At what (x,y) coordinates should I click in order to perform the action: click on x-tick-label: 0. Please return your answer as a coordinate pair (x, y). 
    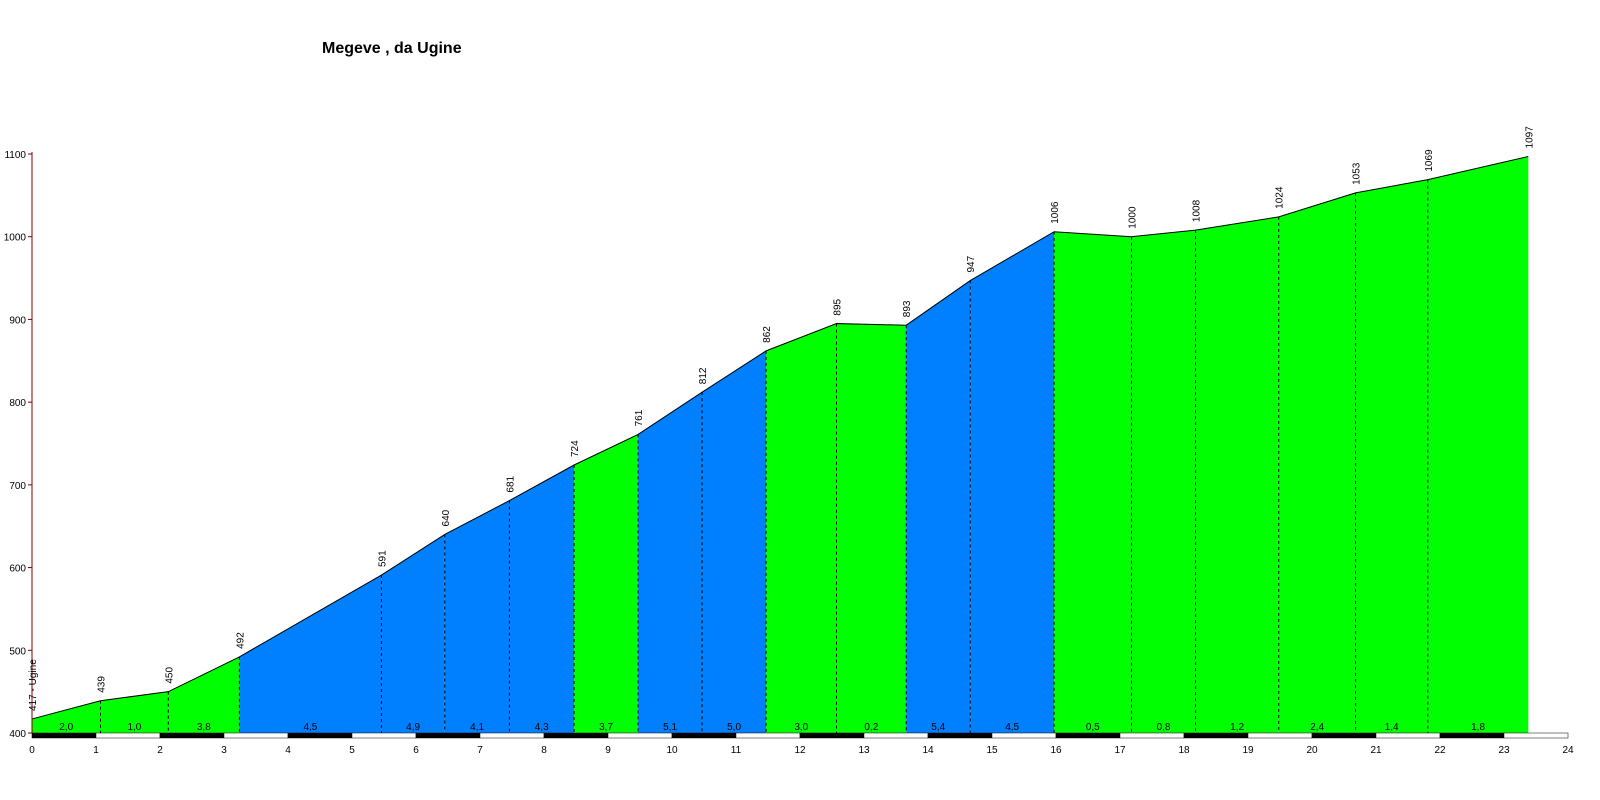
    Looking at the image, I should click on (32, 750).